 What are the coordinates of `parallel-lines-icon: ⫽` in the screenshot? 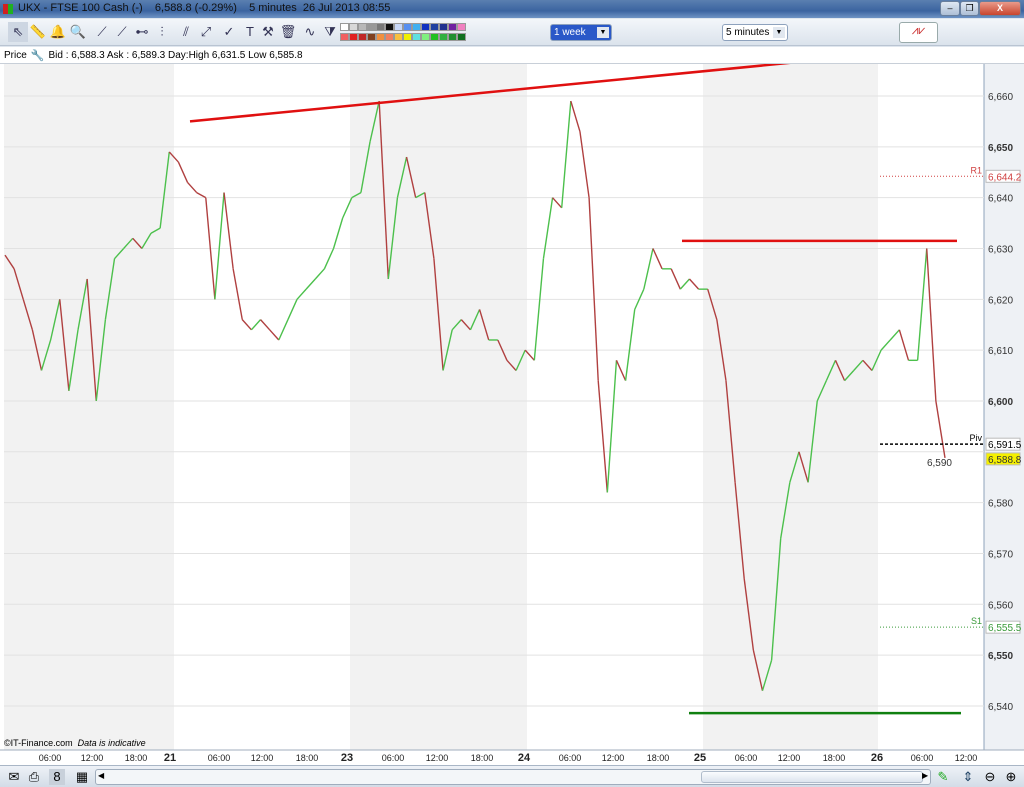 It's located at (186, 31).